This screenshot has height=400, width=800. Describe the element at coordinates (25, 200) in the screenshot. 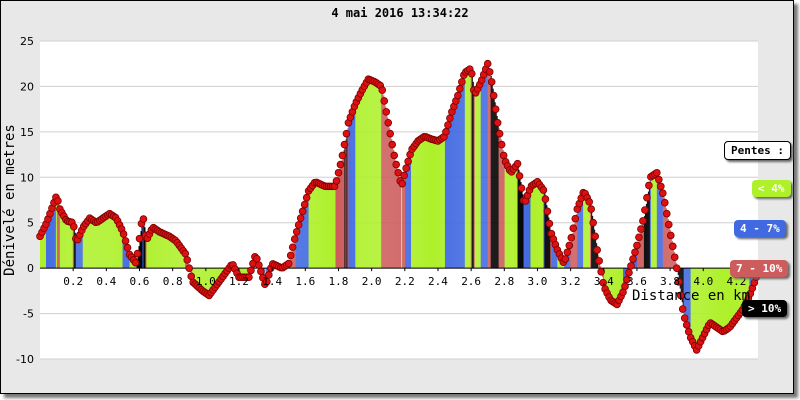

I see `y-tick-labels: -10 -5 0 5 10 15 20 25` at that location.